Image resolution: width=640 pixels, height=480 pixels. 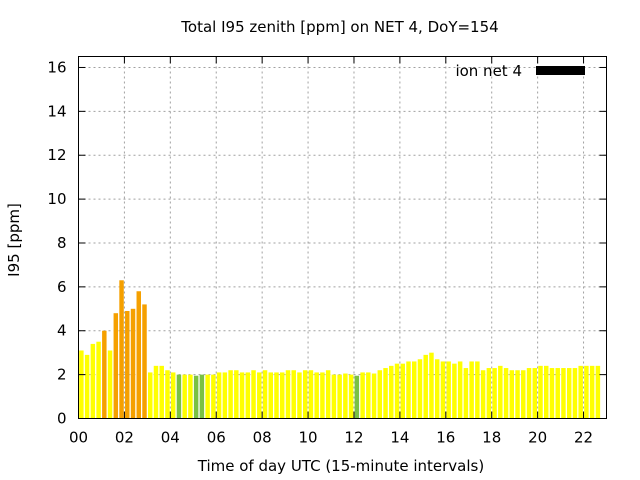 What do you see at coordinates (62, 419) in the screenshot?
I see `y-tick-label: 0` at bounding box center [62, 419].